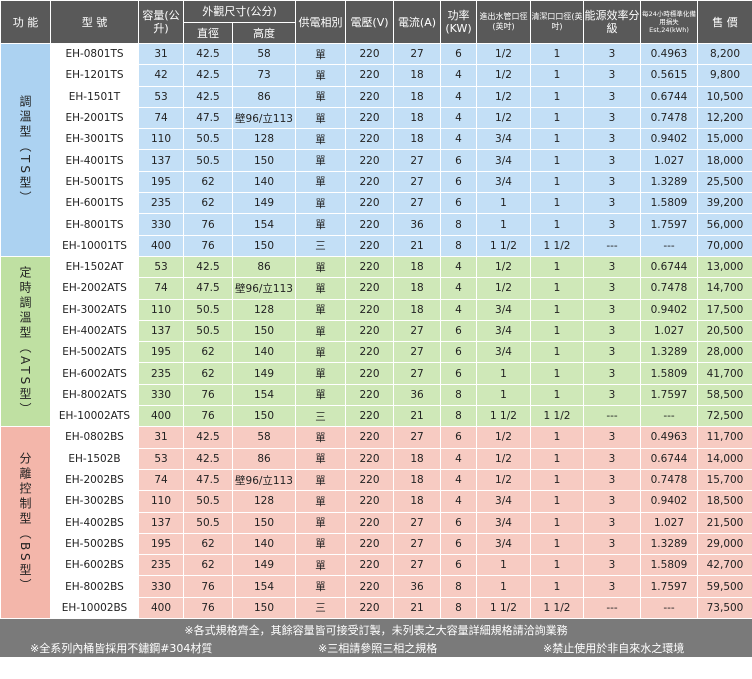 Image resolution: width=752 pixels, height=679 pixels. Describe the element at coordinates (208, 480) in the screenshot. I see `cell: 47.5` at that location.